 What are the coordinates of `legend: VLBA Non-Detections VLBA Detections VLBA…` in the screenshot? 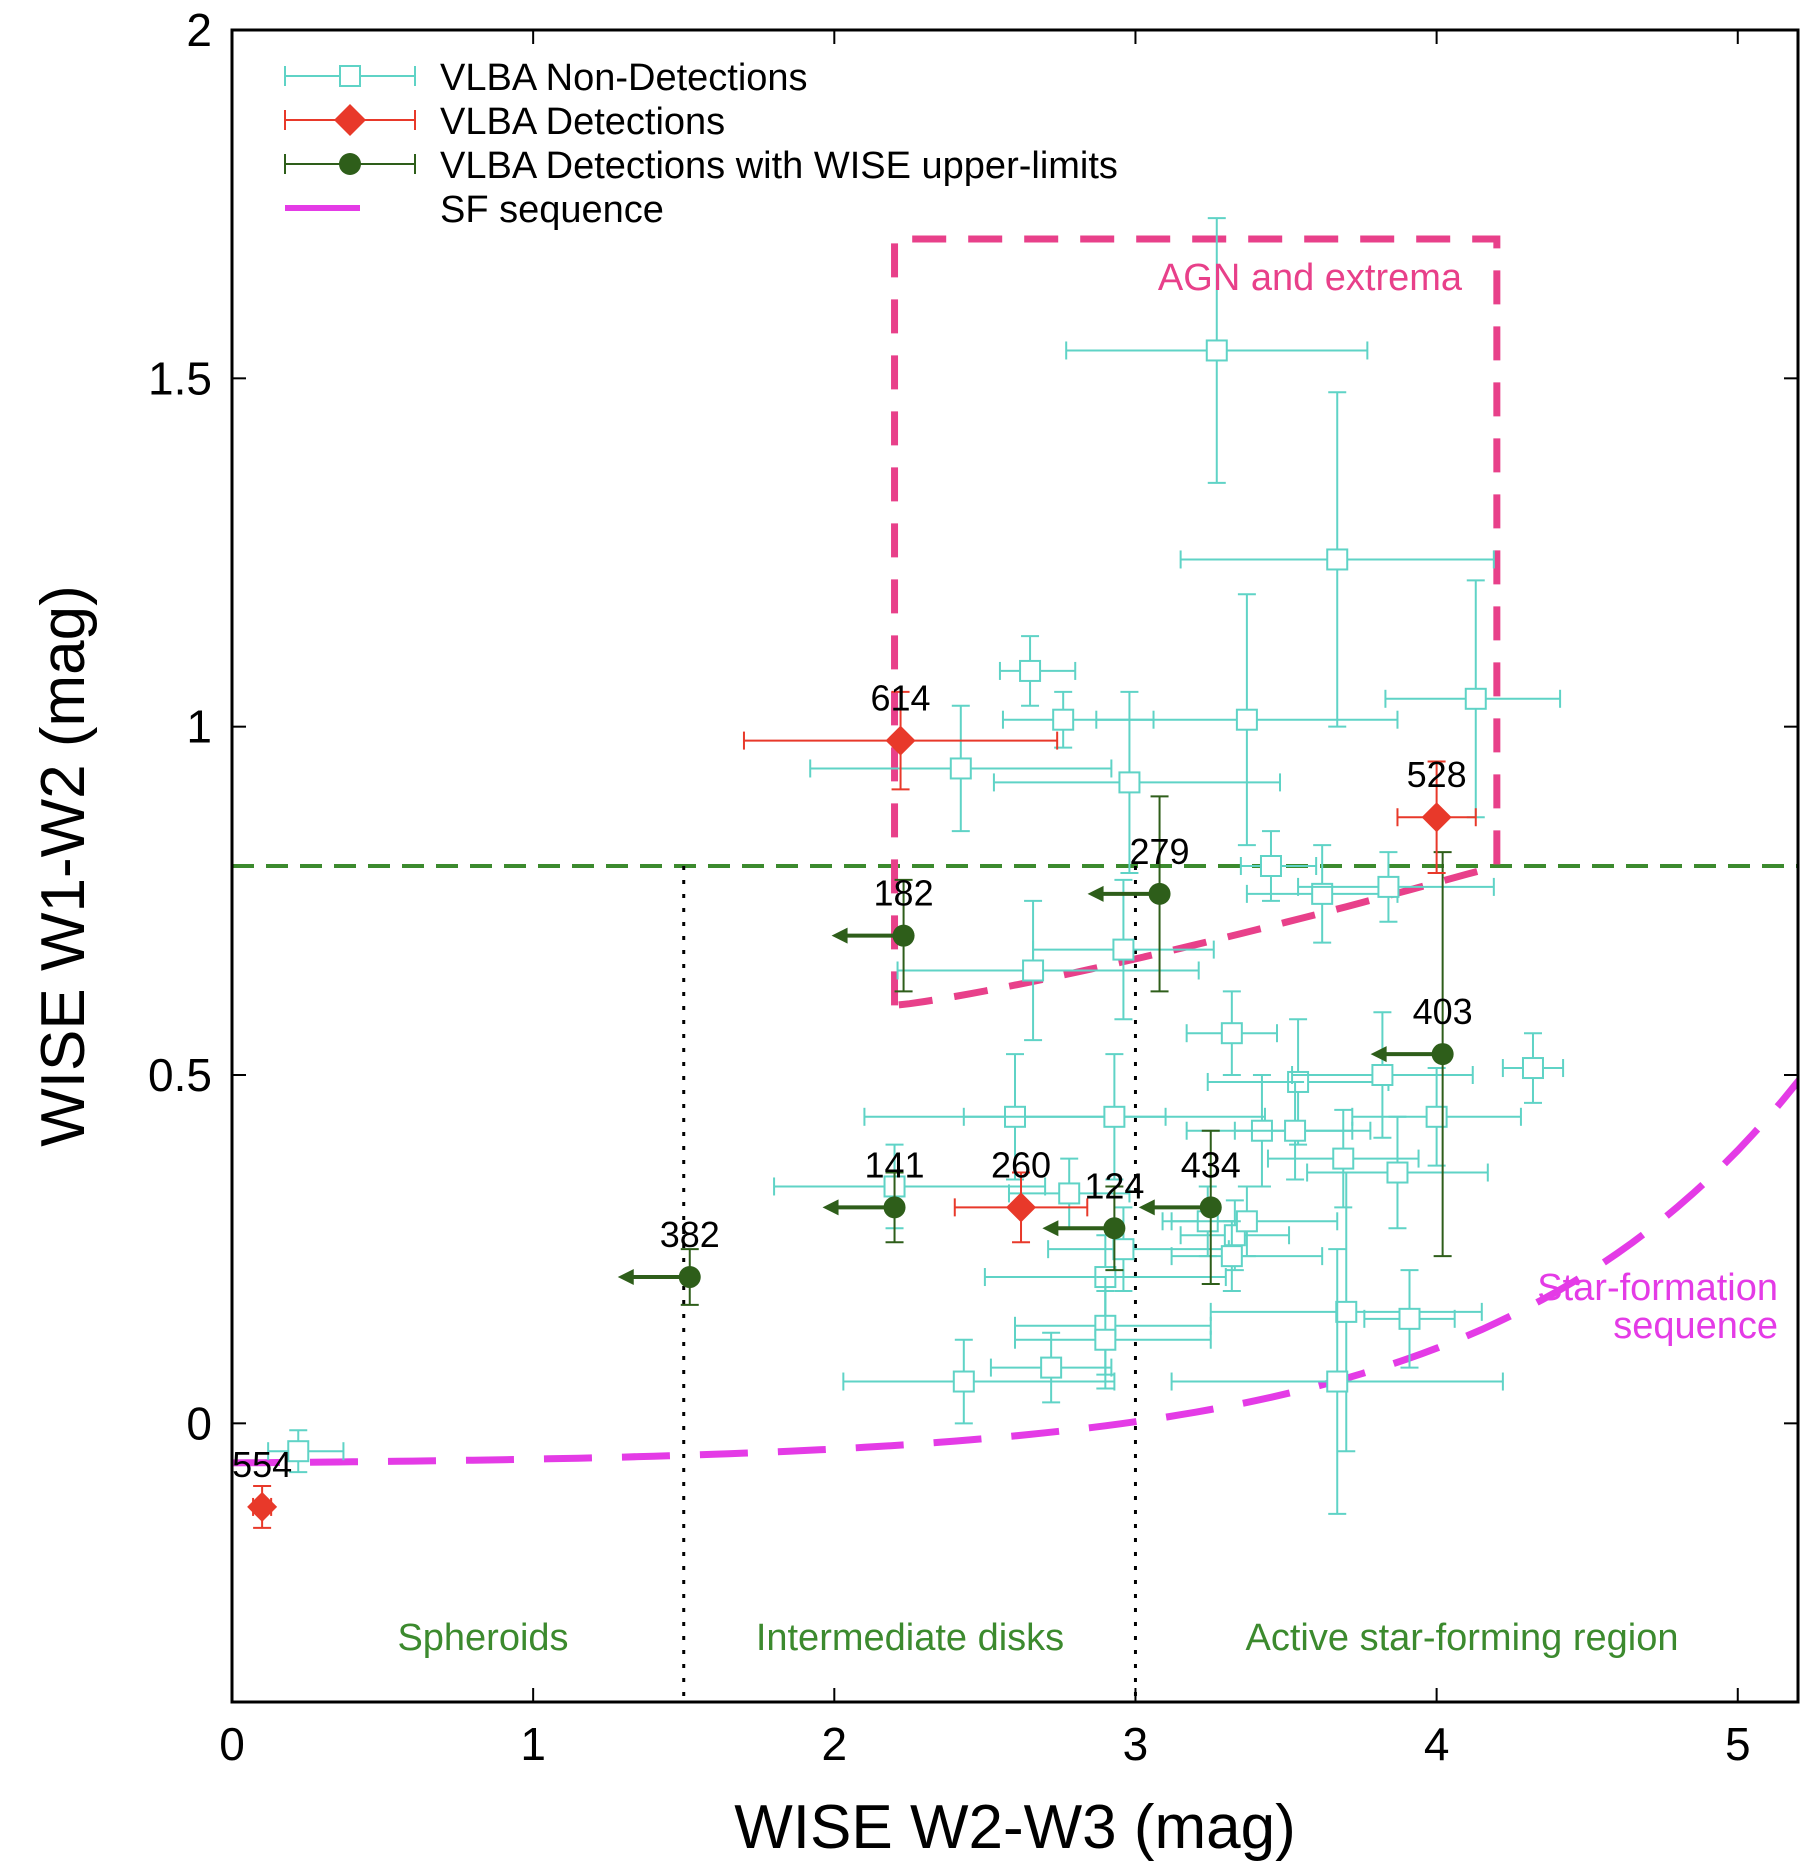 It's located at (701, 144).